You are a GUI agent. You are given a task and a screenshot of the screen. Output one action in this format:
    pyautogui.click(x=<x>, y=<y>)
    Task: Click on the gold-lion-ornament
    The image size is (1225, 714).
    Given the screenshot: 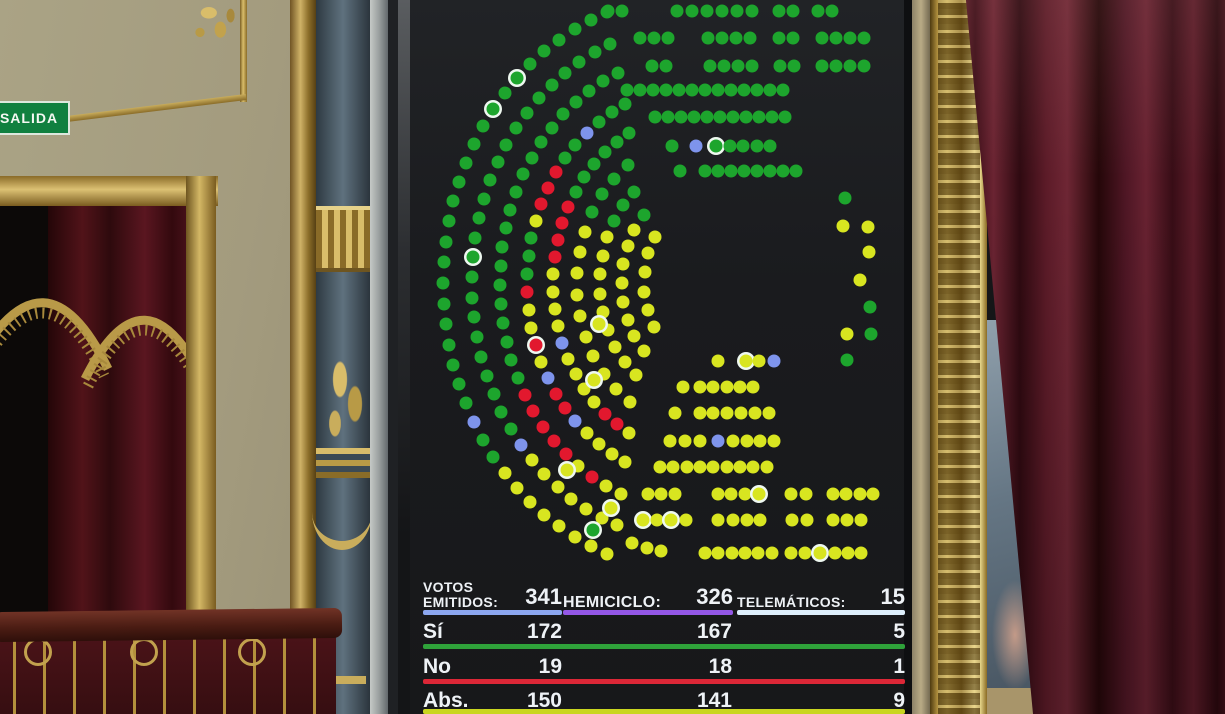 What is the action you would take?
    pyautogui.click(x=217, y=26)
    